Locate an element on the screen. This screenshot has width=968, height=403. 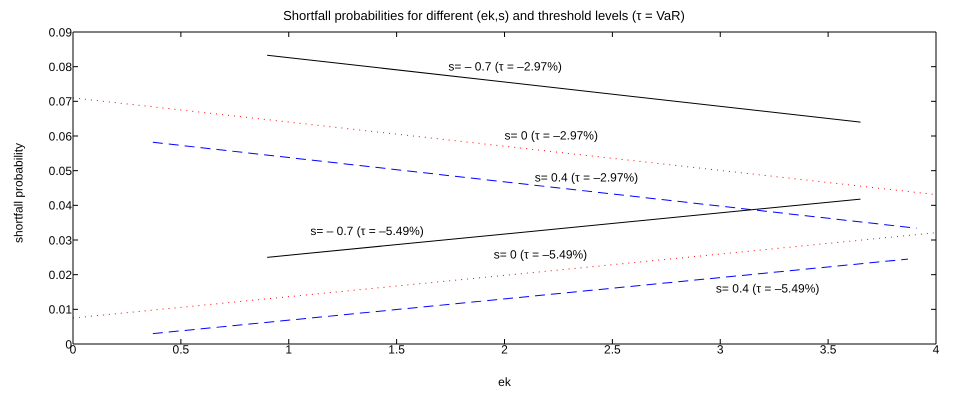
x-axis-title: ek is located at coordinates (505, 382).